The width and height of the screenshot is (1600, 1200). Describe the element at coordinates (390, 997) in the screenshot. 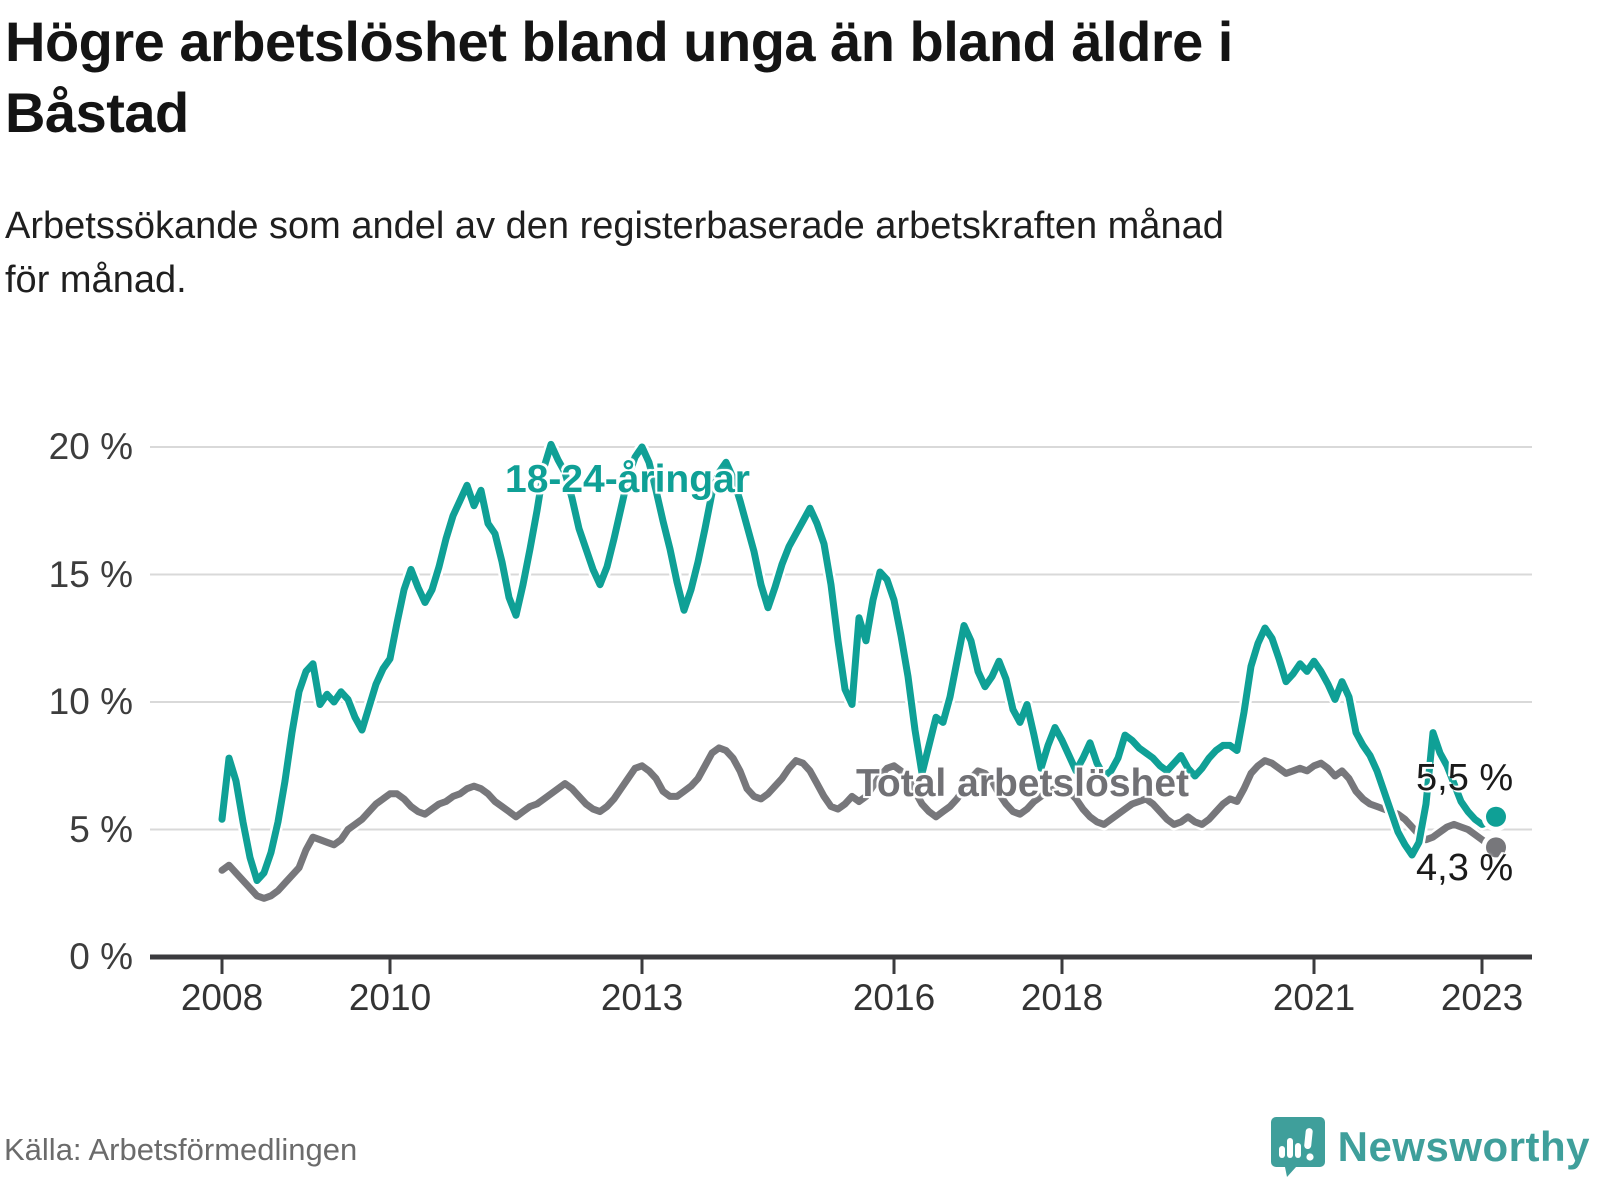

I see `x-tick-label-2010: 2010` at that location.